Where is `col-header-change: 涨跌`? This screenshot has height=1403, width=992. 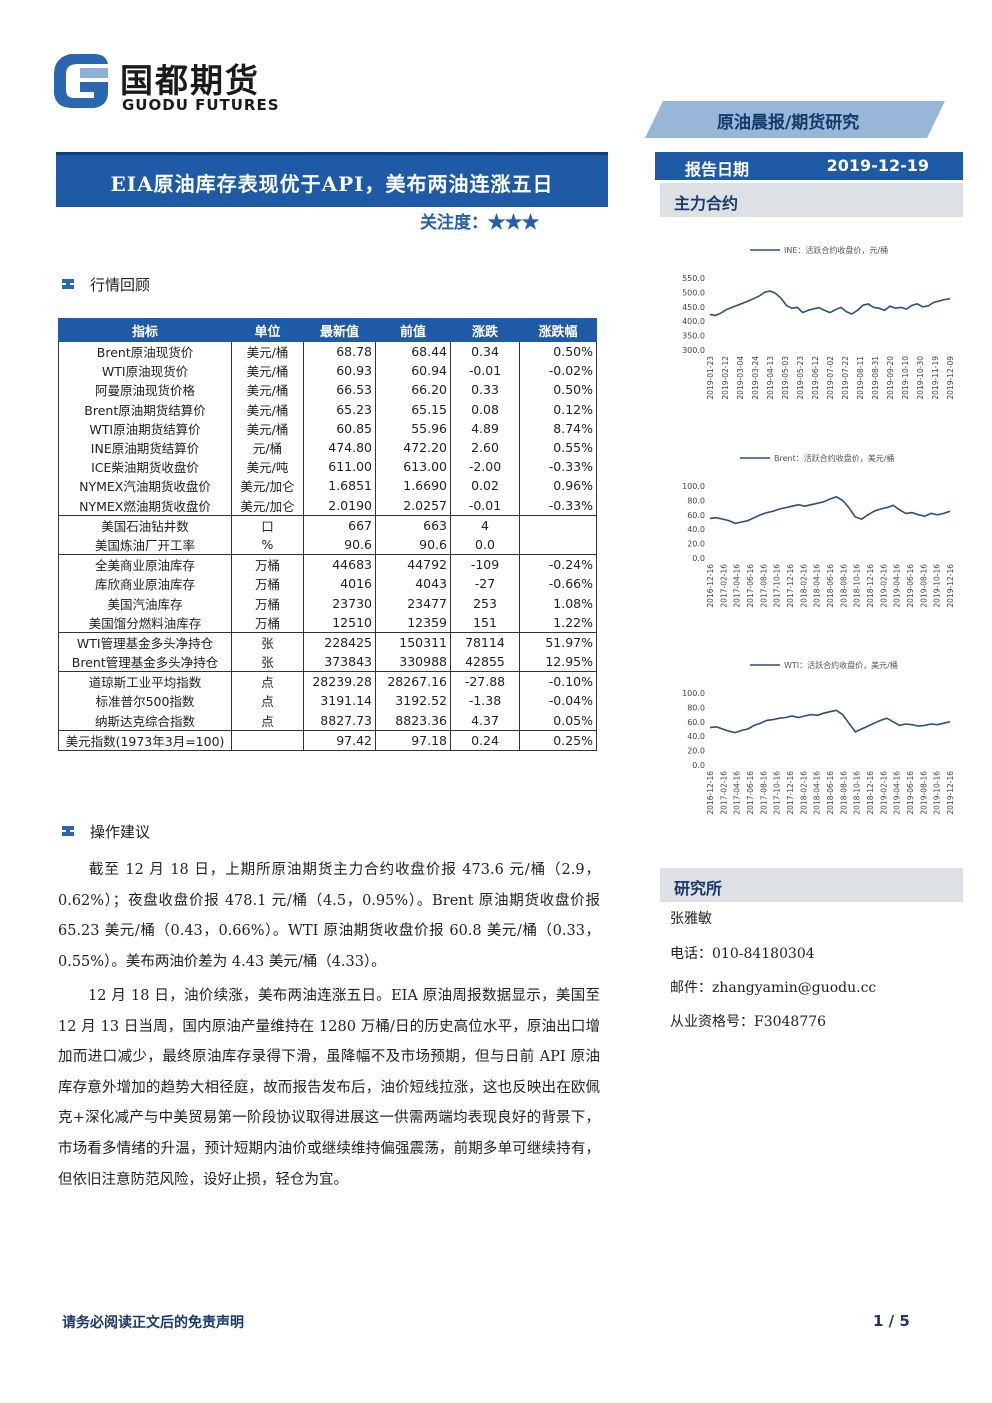
col-header-change: 涨跌 is located at coordinates (485, 330).